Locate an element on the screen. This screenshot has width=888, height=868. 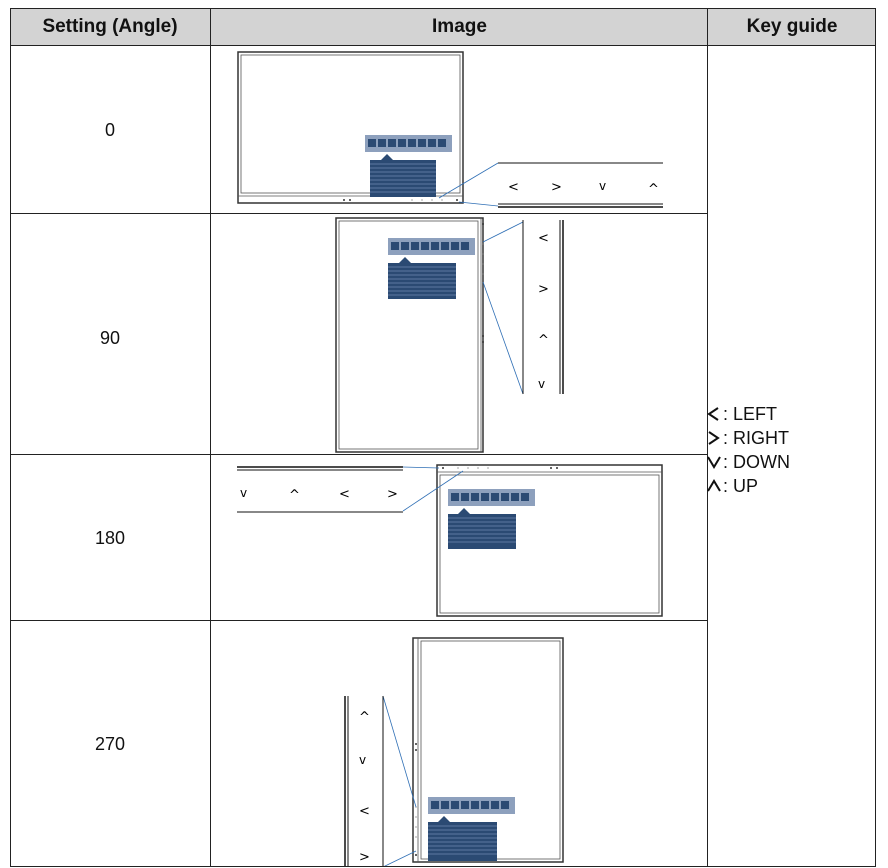
chevron-right-icon is located at coordinates (714, 438).